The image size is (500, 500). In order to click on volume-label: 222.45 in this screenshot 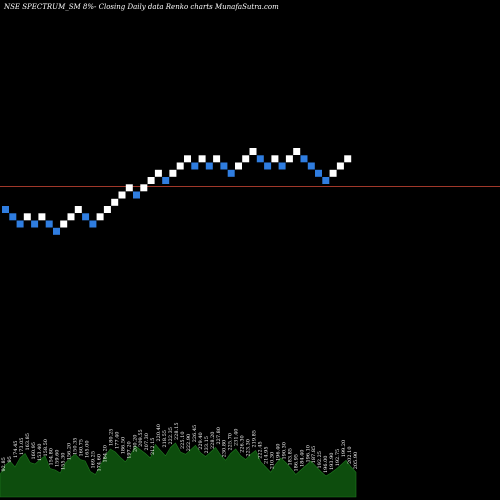, I will do `click(261, 450)`.